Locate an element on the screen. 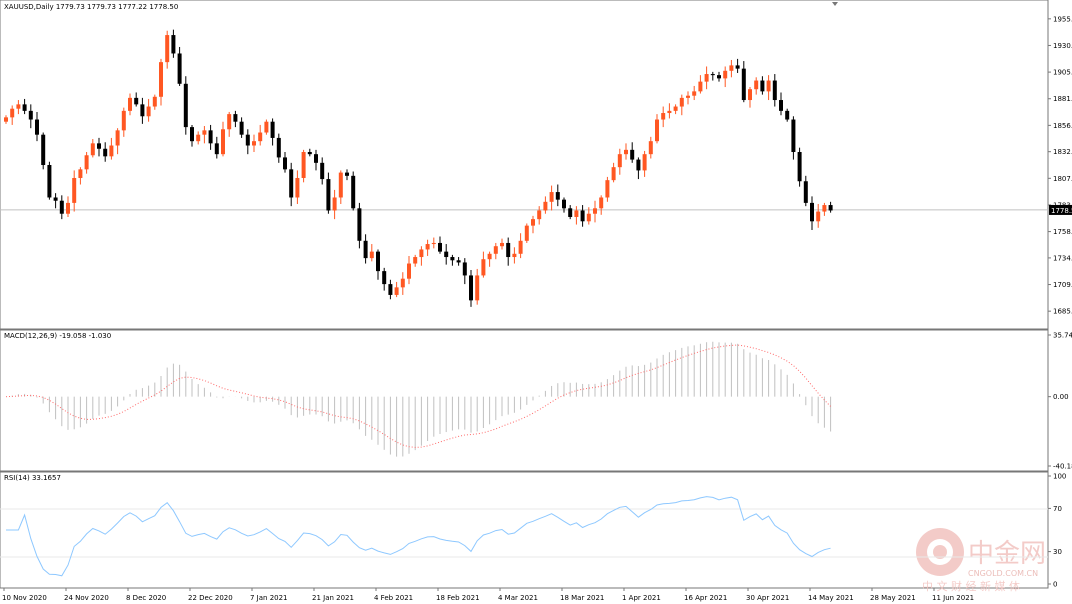  price-tick-label: 1930.40 is located at coordinates (1062, 46).